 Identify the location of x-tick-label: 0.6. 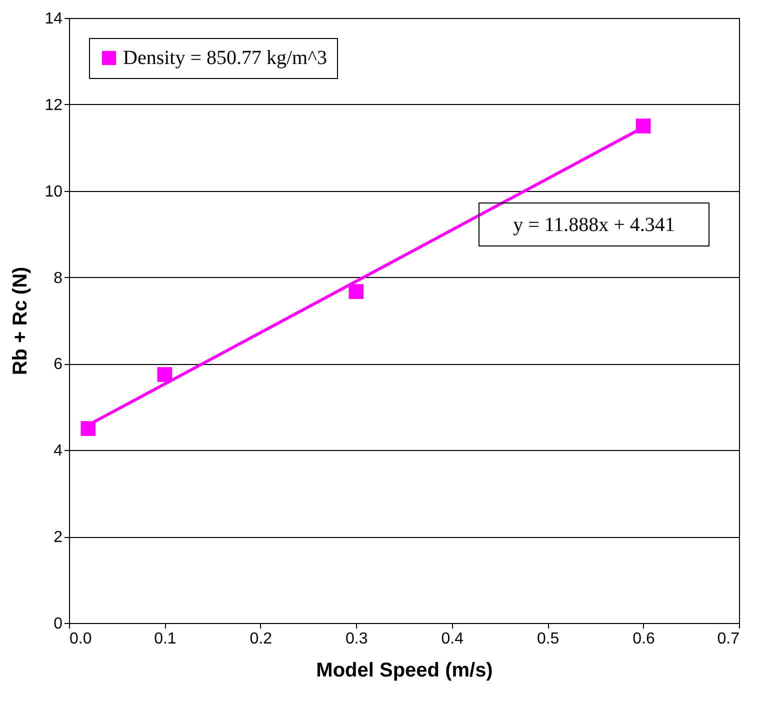
(644, 639).